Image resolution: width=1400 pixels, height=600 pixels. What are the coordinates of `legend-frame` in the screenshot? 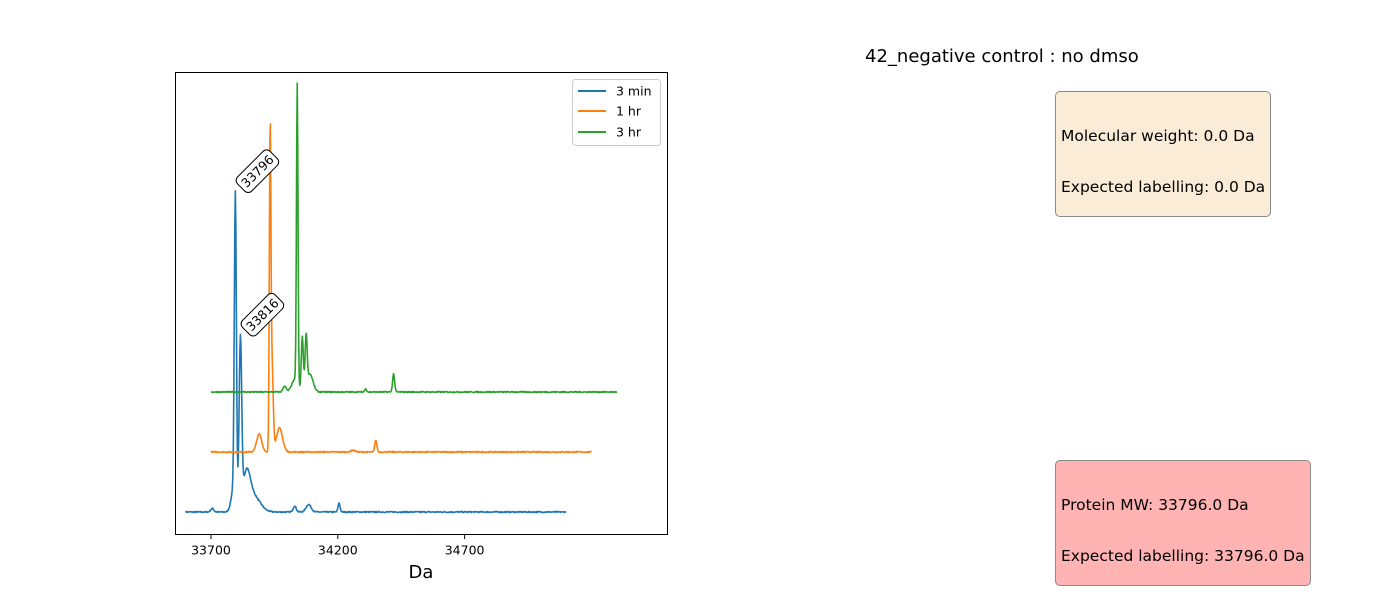 It's located at (616, 112).